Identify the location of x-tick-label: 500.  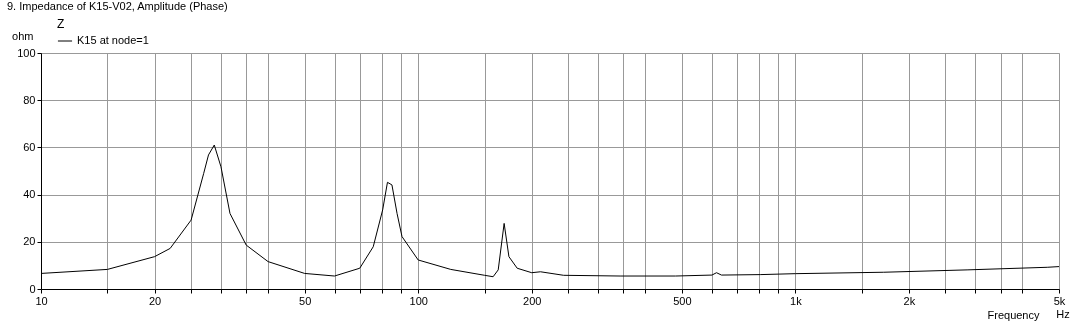
(682, 300).